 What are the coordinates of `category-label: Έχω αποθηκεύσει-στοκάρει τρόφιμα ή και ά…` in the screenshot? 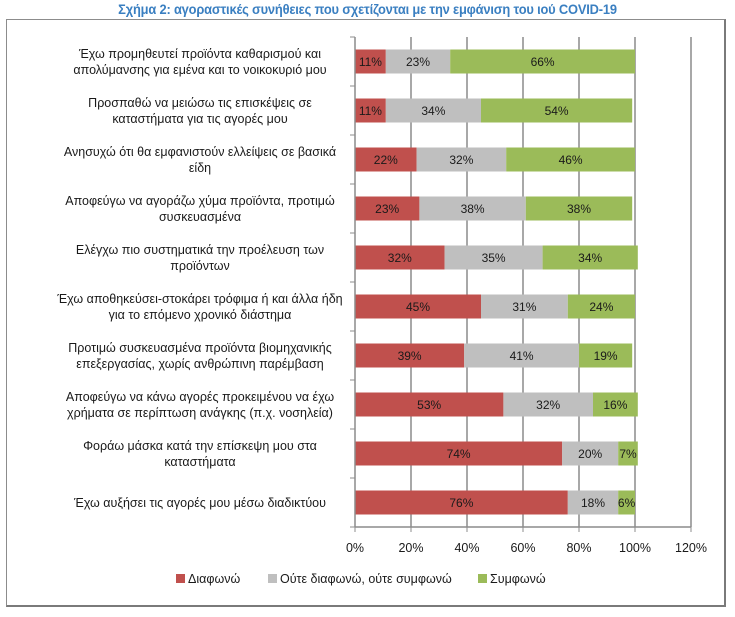 It's located at (199, 299).